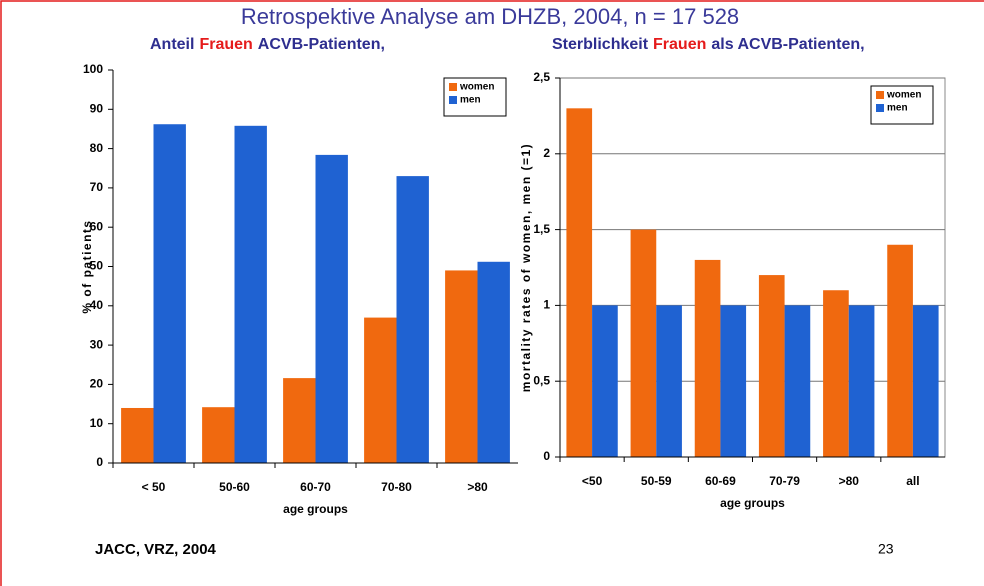 This screenshot has width=984, height=586. What do you see at coordinates (788, 44) in the screenshot?
I see `subtitle-part: als ACVB-Patienten,` at bounding box center [788, 44].